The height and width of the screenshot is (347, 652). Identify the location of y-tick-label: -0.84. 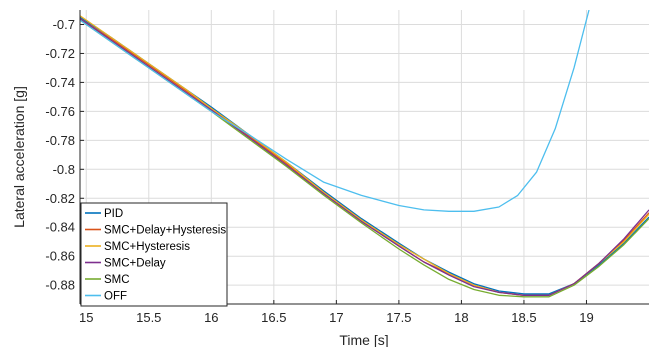
(60, 227).